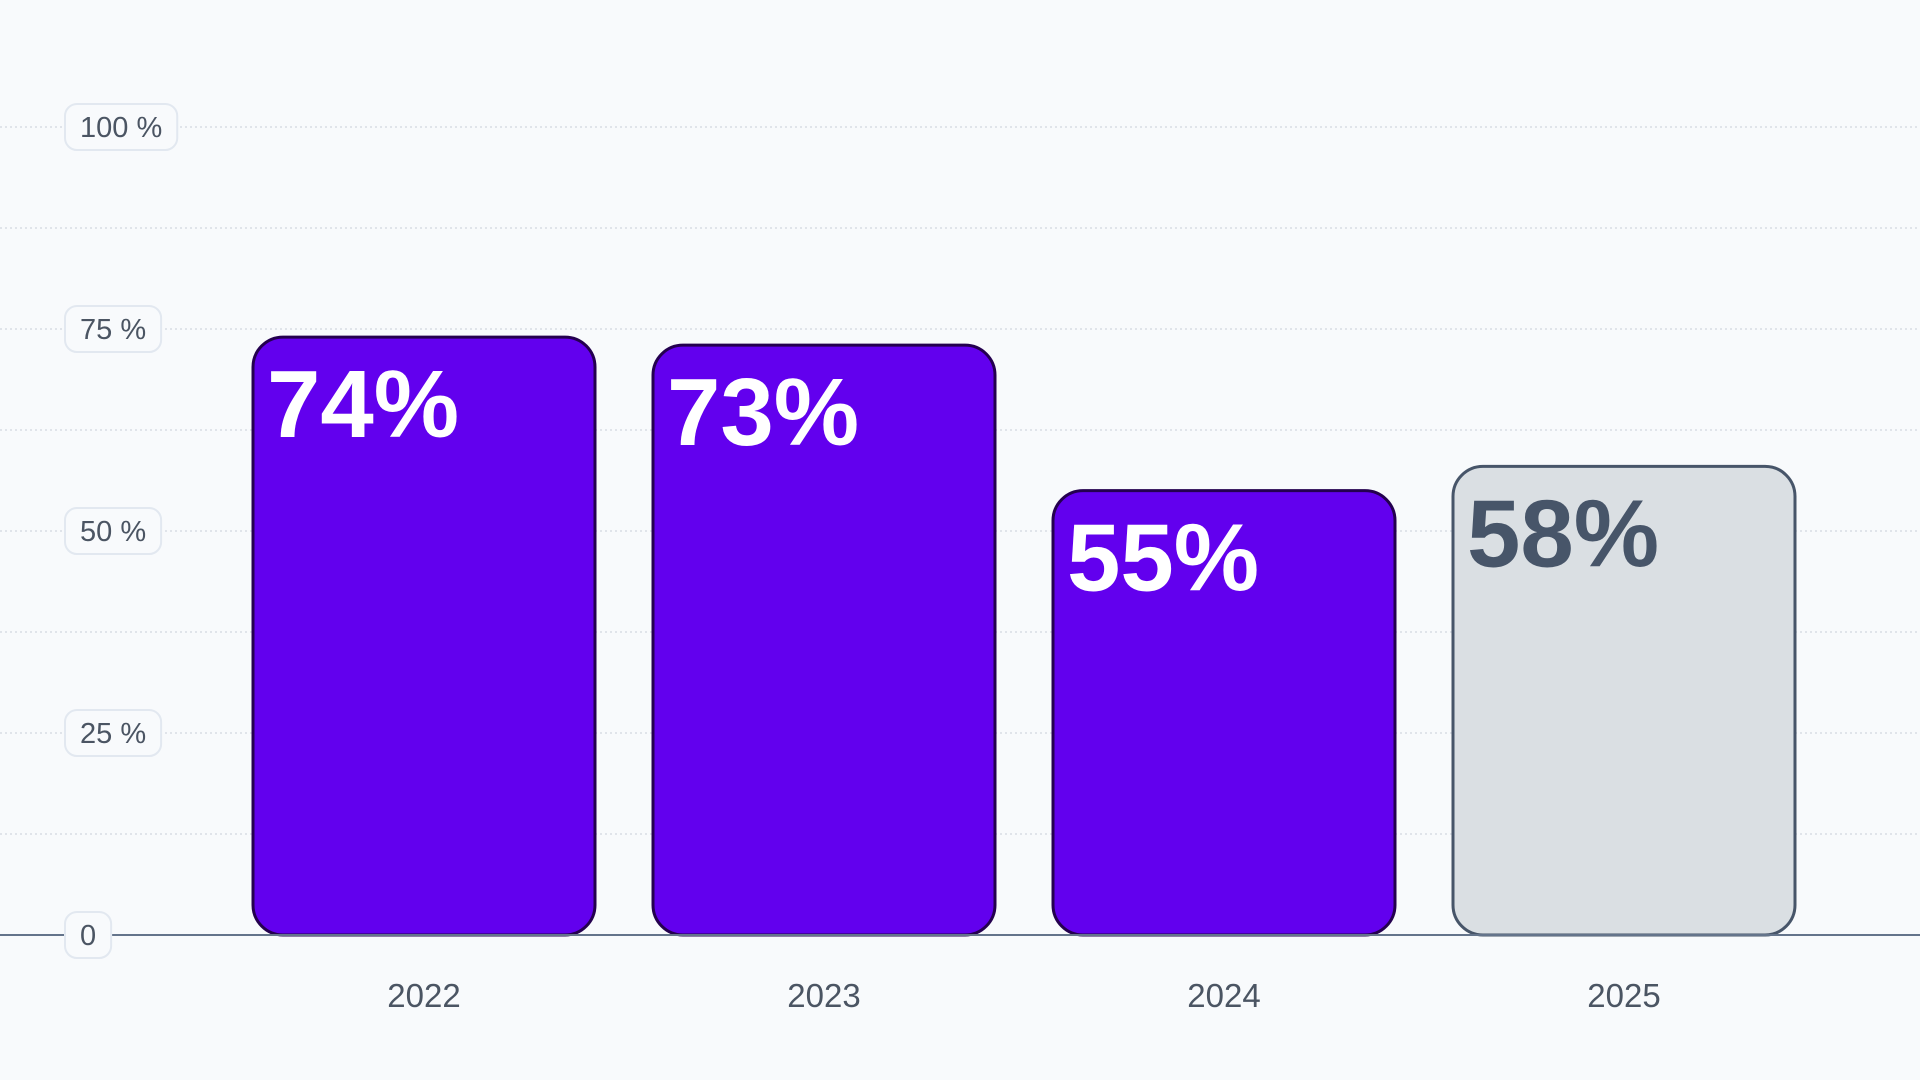 Image resolution: width=1920 pixels, height=1080 pixels. I want to click on y-tick-label: 0, so click(88, 936).